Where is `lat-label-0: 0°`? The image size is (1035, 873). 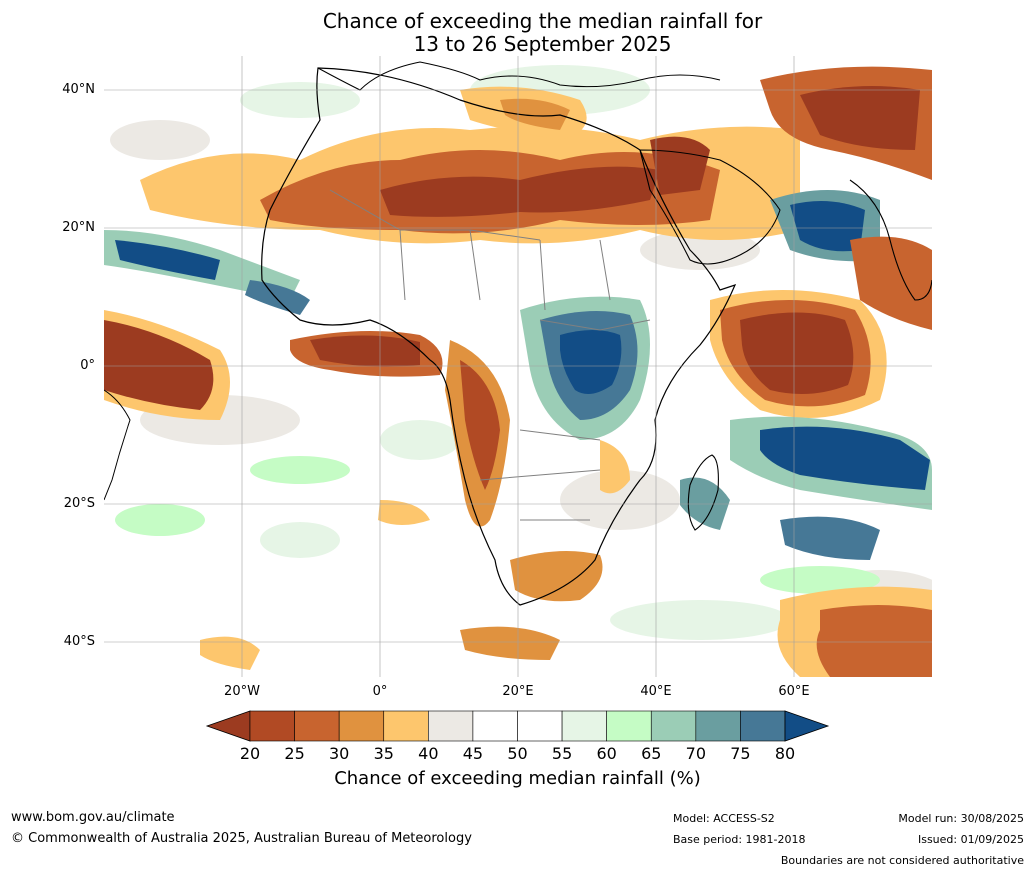 lat-label-0: 0° is located at coordinates (87, 365).